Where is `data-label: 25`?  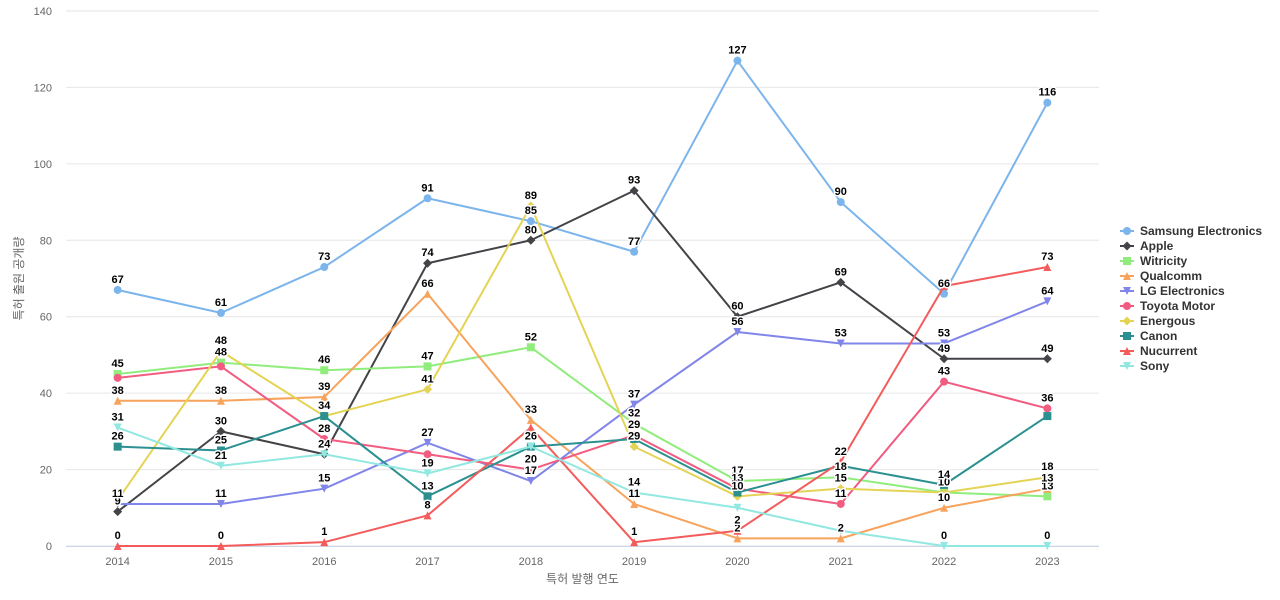
data-label: 25 is located at coordinates (221, 440).